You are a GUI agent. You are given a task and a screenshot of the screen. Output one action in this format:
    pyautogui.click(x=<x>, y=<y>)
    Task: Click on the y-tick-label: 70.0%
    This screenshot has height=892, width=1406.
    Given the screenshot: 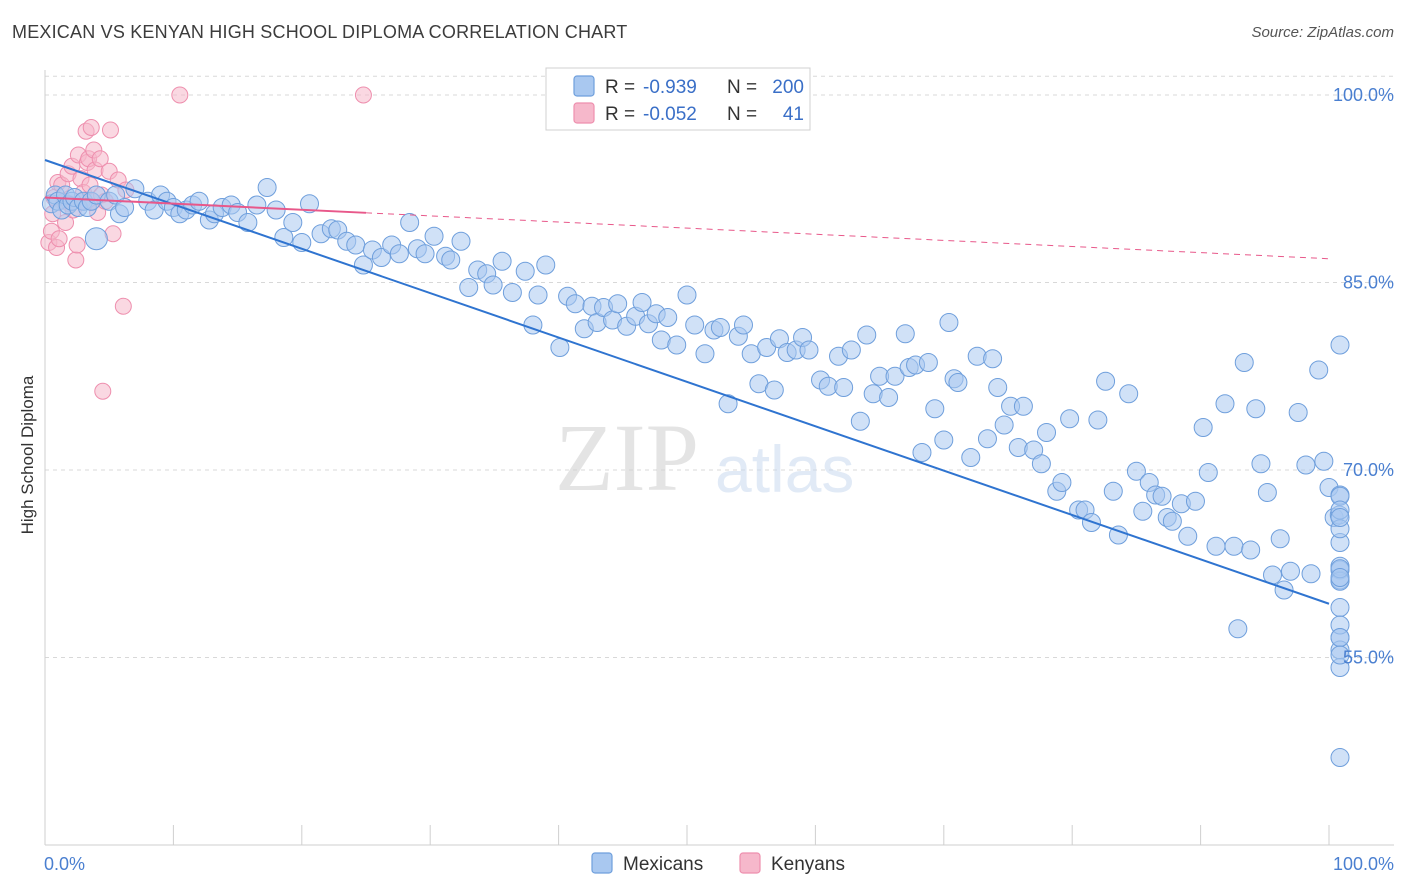 What is the action you would take?
    pyautogui.click(x=1368, y=470)
    